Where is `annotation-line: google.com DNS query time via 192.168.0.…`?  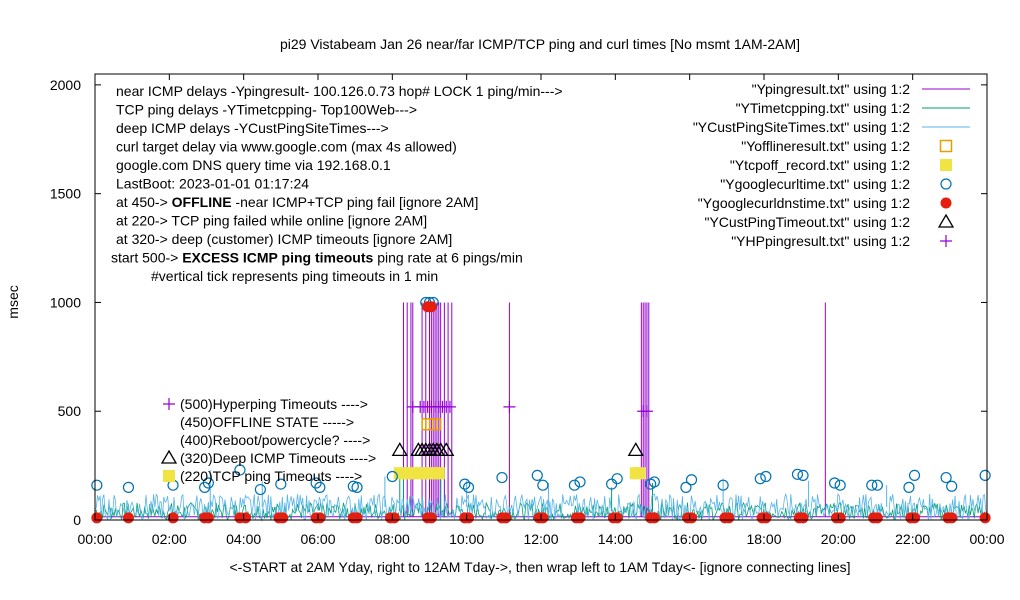 annotation-line: google.com DNS query time via 192.168.0.… is located at coordinates (253, 165).